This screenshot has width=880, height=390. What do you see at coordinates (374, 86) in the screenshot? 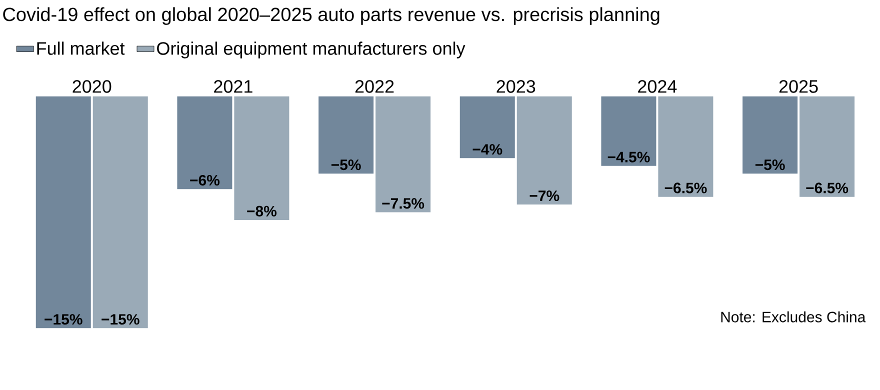
I see `x-tick-label: 2022` at bounding box center [374, 86].